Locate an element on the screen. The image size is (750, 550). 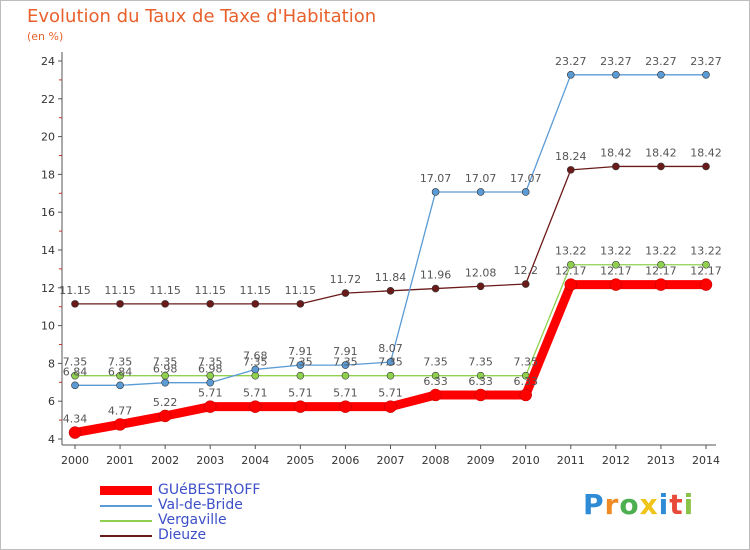
chart-legend: GUéBESTROFF Val-de-Bride Vergaville Dieuze is located at coordinates (180, 513).